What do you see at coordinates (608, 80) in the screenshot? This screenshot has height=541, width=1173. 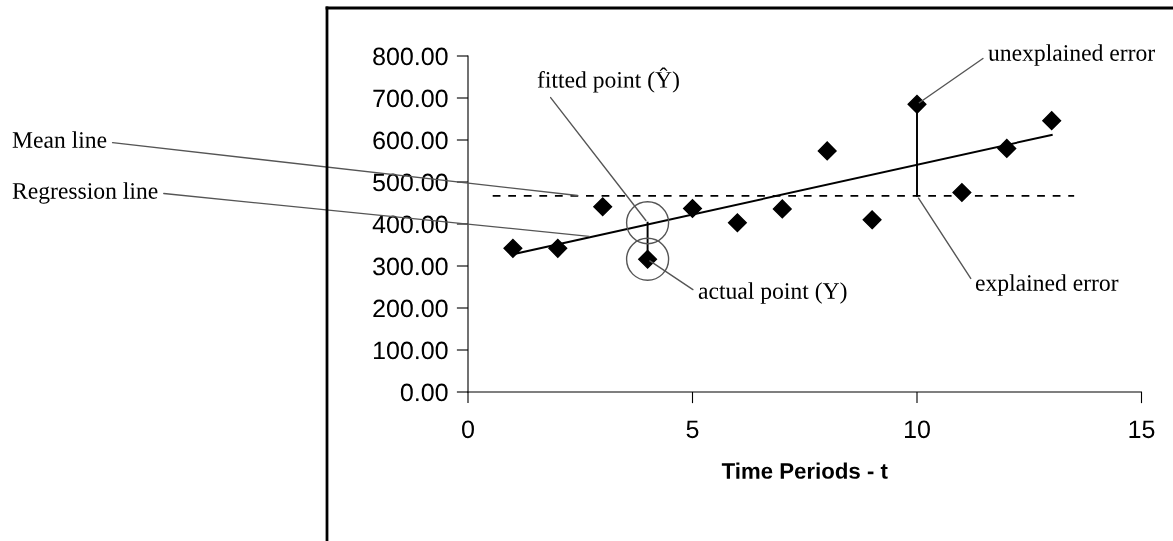 I see `annotation: fitted point (Ŷ)` at bounding box center [608, 80].